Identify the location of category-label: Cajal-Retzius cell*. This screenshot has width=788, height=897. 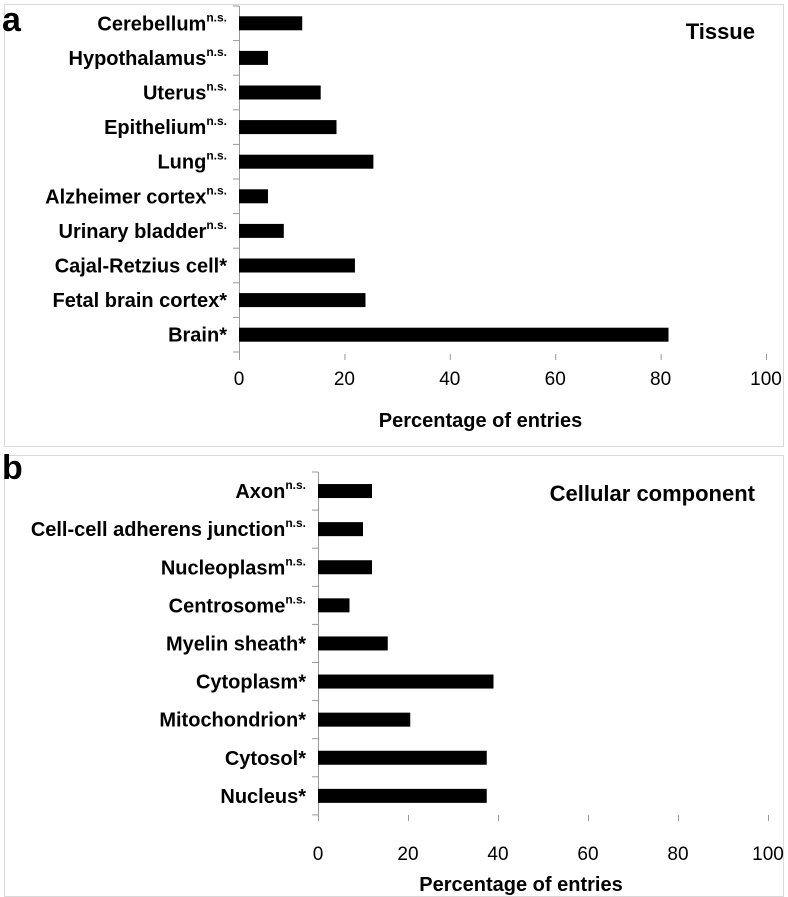
(141, 267).